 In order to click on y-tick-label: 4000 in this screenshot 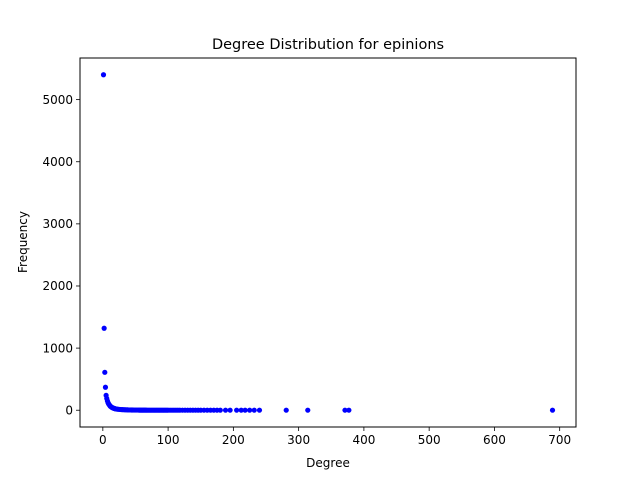, I will do `click(57, 162)`.